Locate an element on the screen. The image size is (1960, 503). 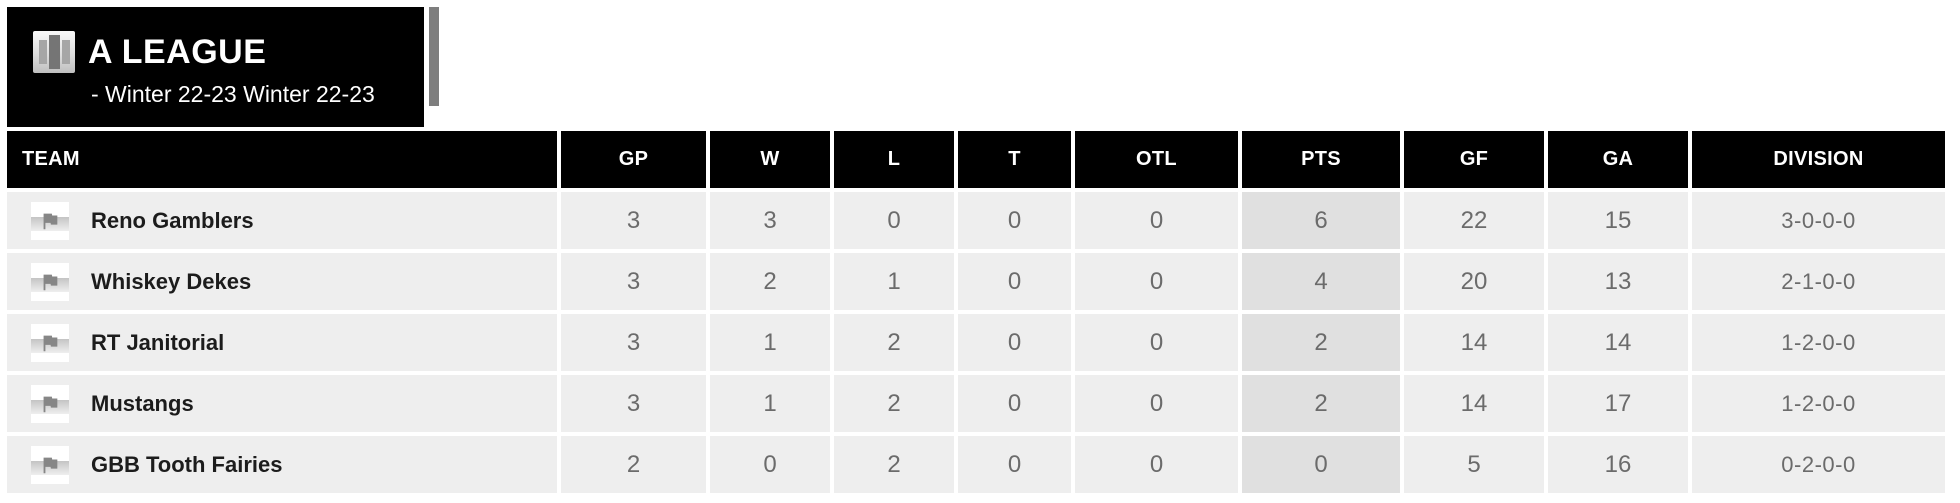
l-cell: 0 is located at coordinates (894, 220).